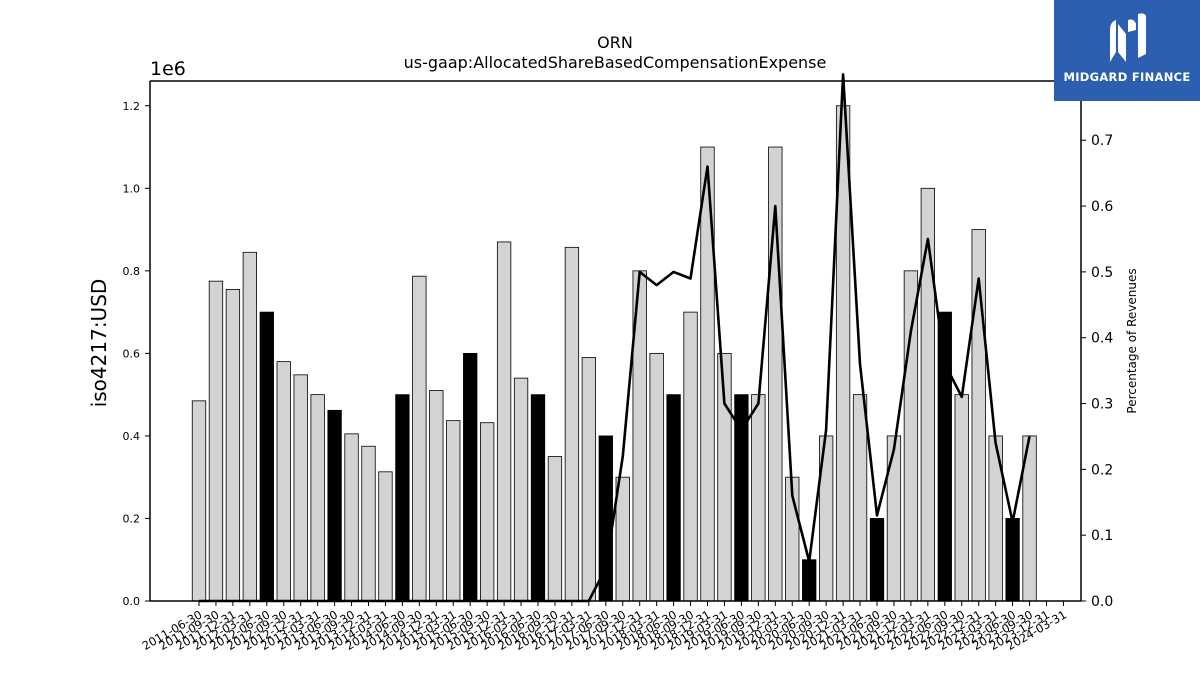  I want to click on y-tick-label: 1.2, so click(132, 106).